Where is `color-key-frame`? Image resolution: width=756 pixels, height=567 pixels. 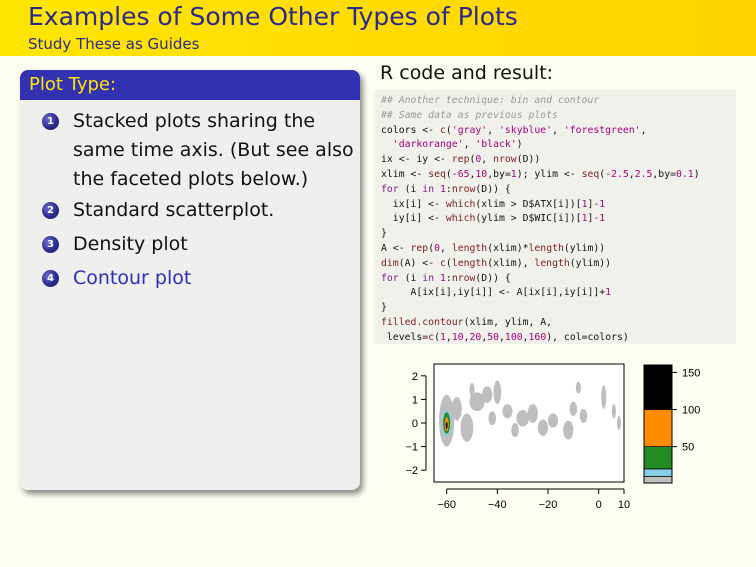 color-key-frame is located at coordinates (658, 424).